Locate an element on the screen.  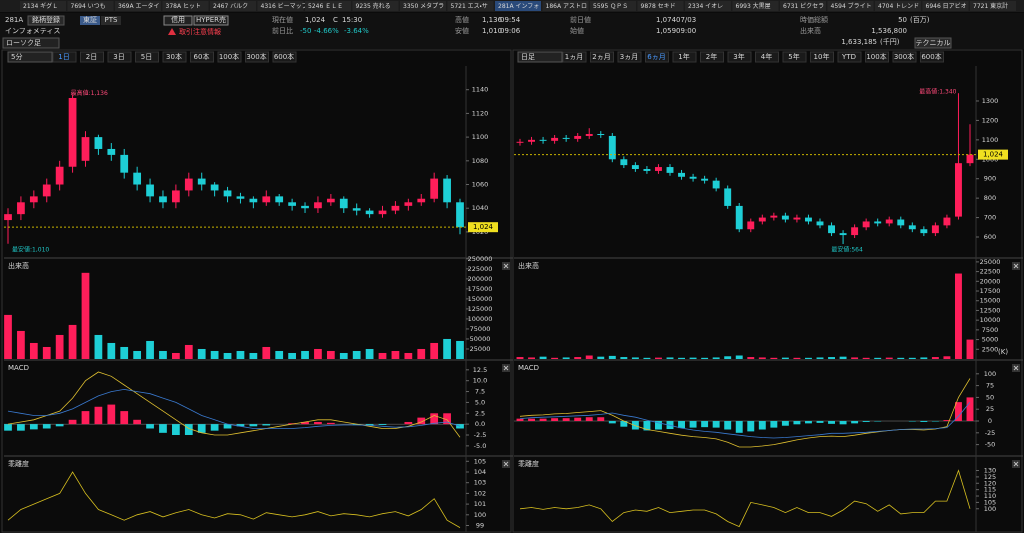
period: 30本 is located at coordinates (174, 56).